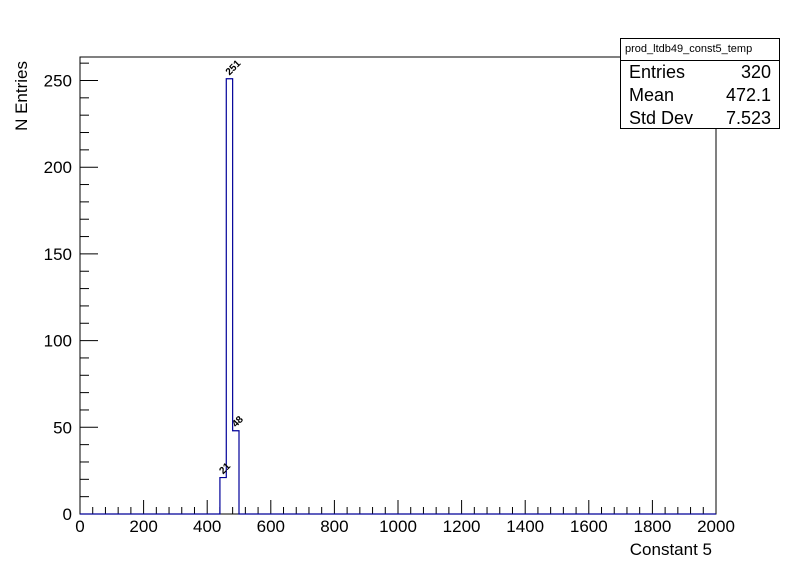 The image size is (796, 572). Describe the element at coordinates (234, 68) in the screenshot. I see `bin-value-label: 251` at that location.